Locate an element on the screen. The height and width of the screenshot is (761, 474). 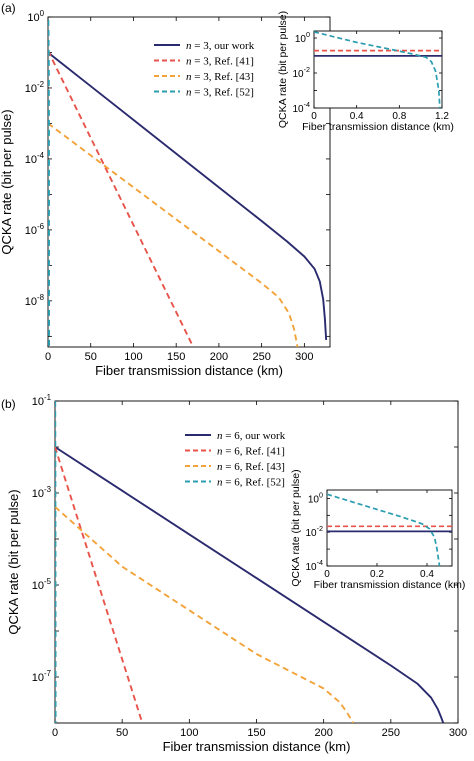
panel-a-tag: (a) is located at coordinates (8, 8).